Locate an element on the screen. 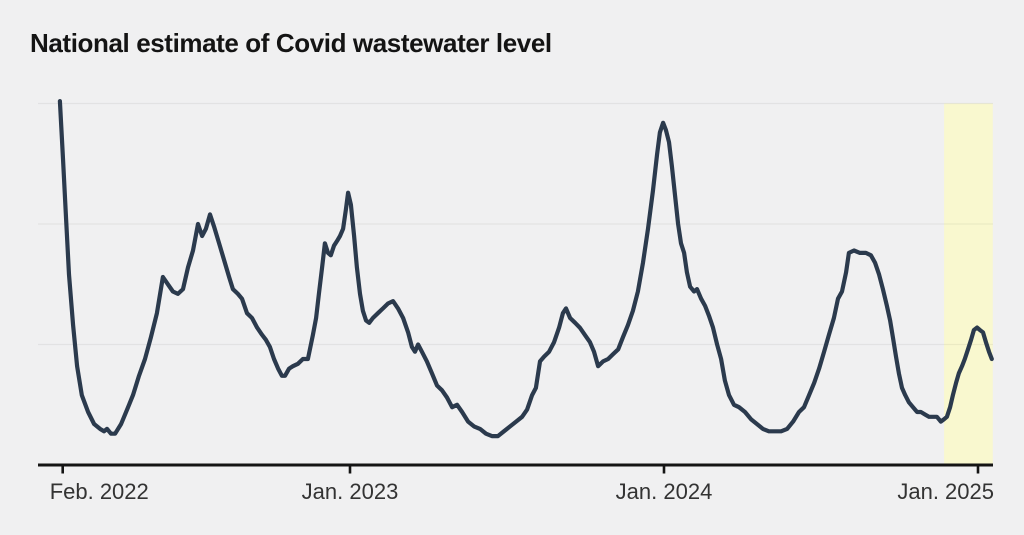 The image size is (1024, 535). x-tick-marks is located at coordinates (520, 469).